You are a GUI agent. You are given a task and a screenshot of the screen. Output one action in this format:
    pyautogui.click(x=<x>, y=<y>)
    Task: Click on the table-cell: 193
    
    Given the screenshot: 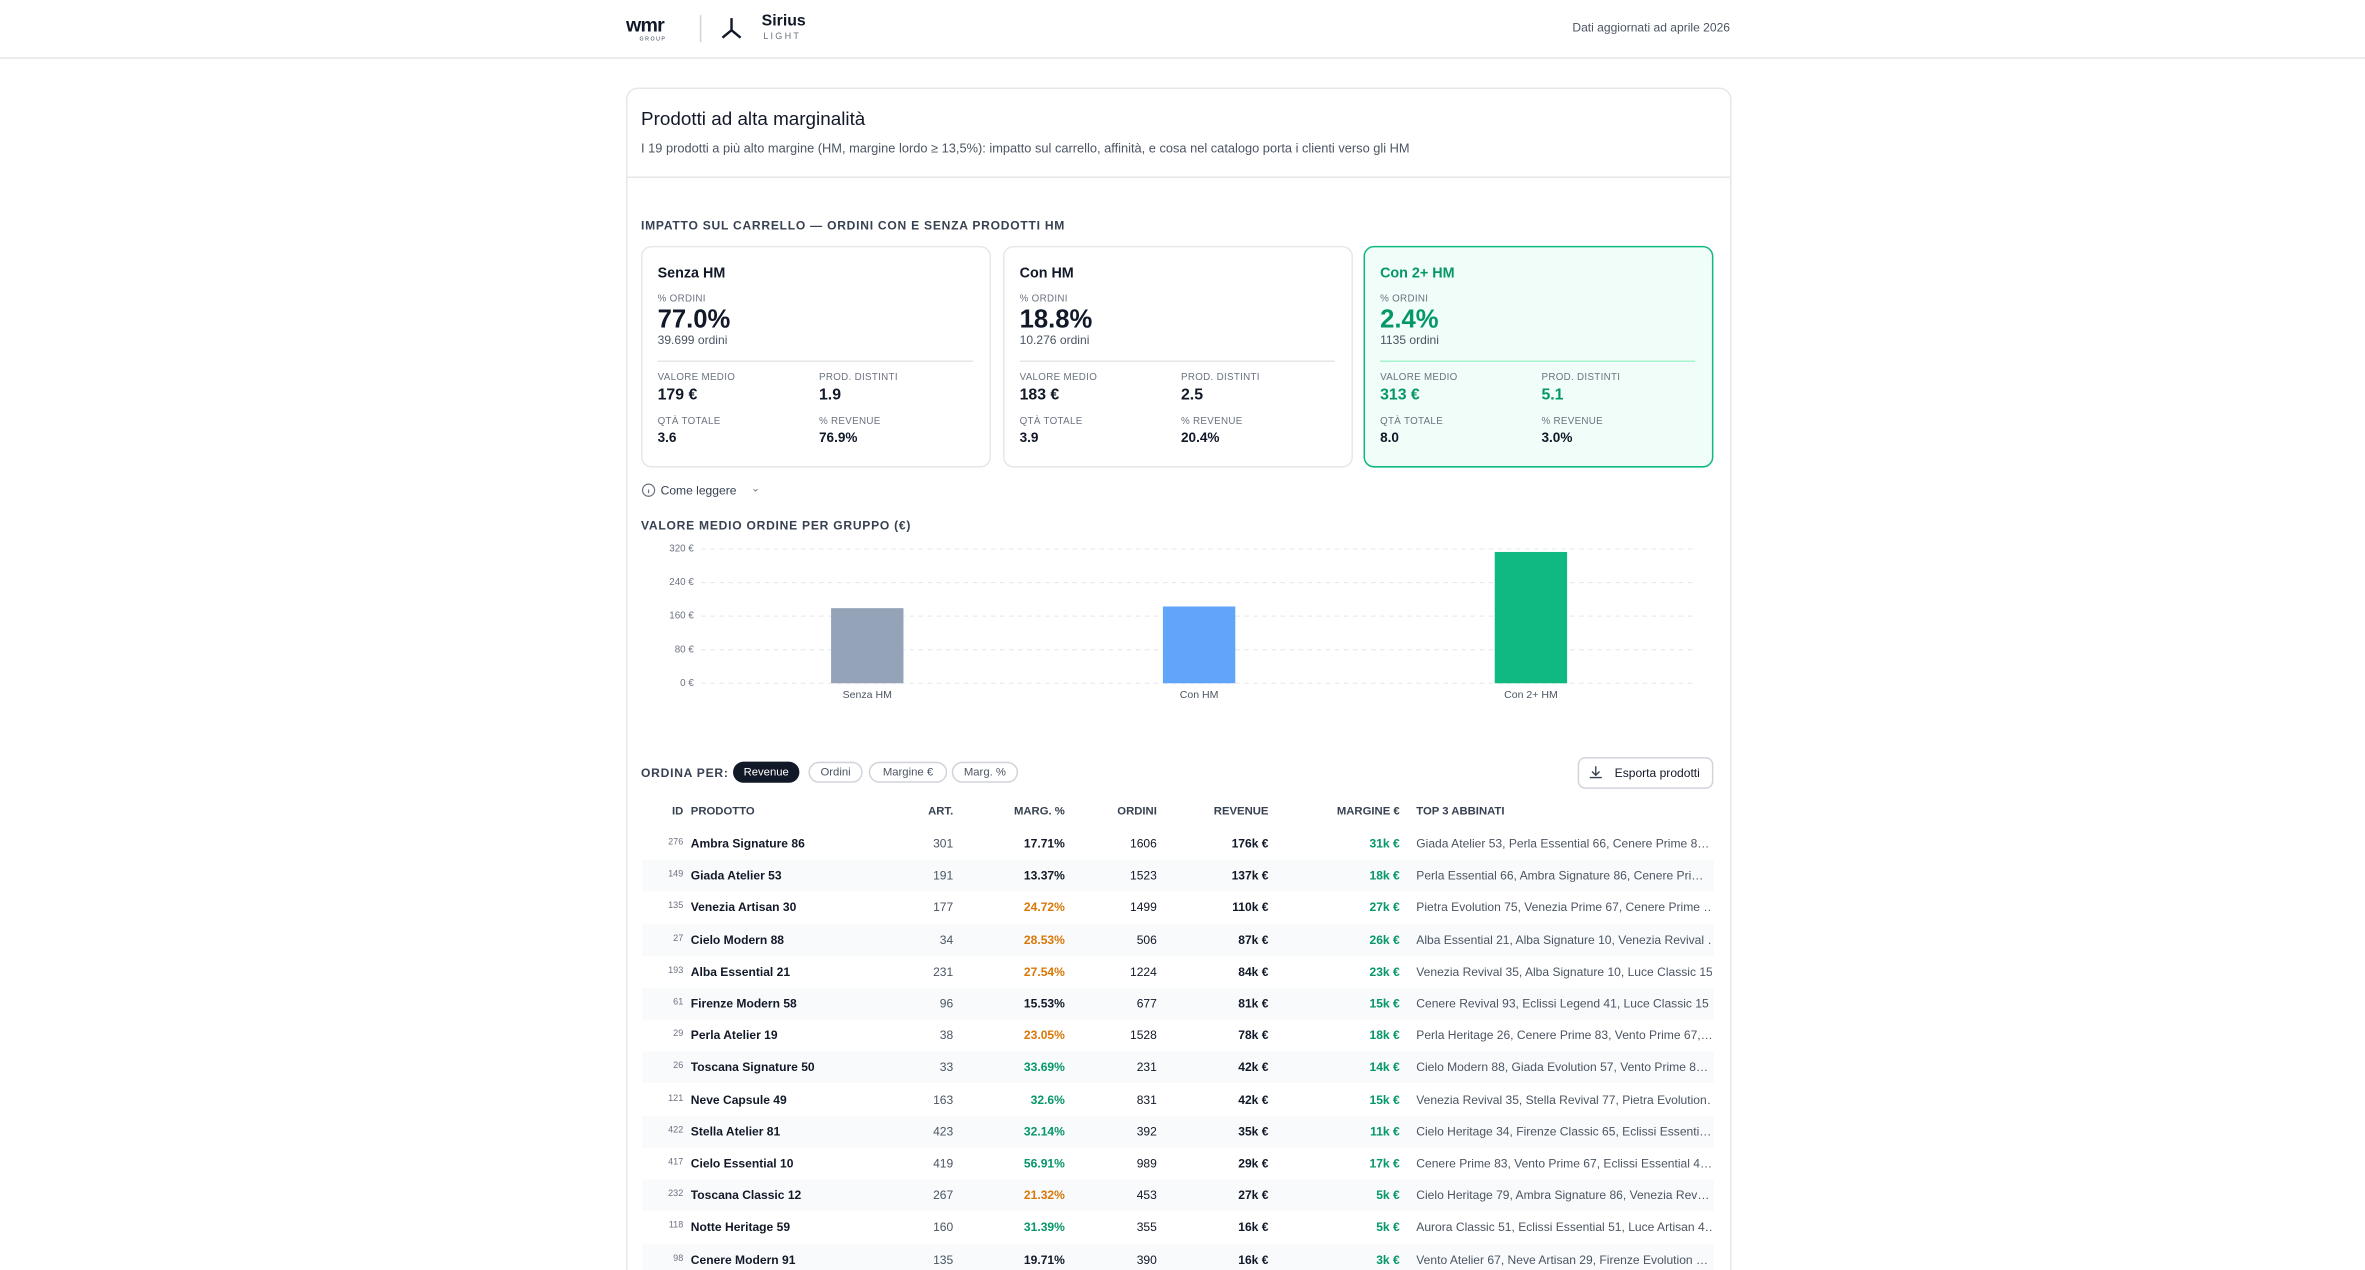 What is the action you would take?
    pyautogui.click(x=676, y=971)
    